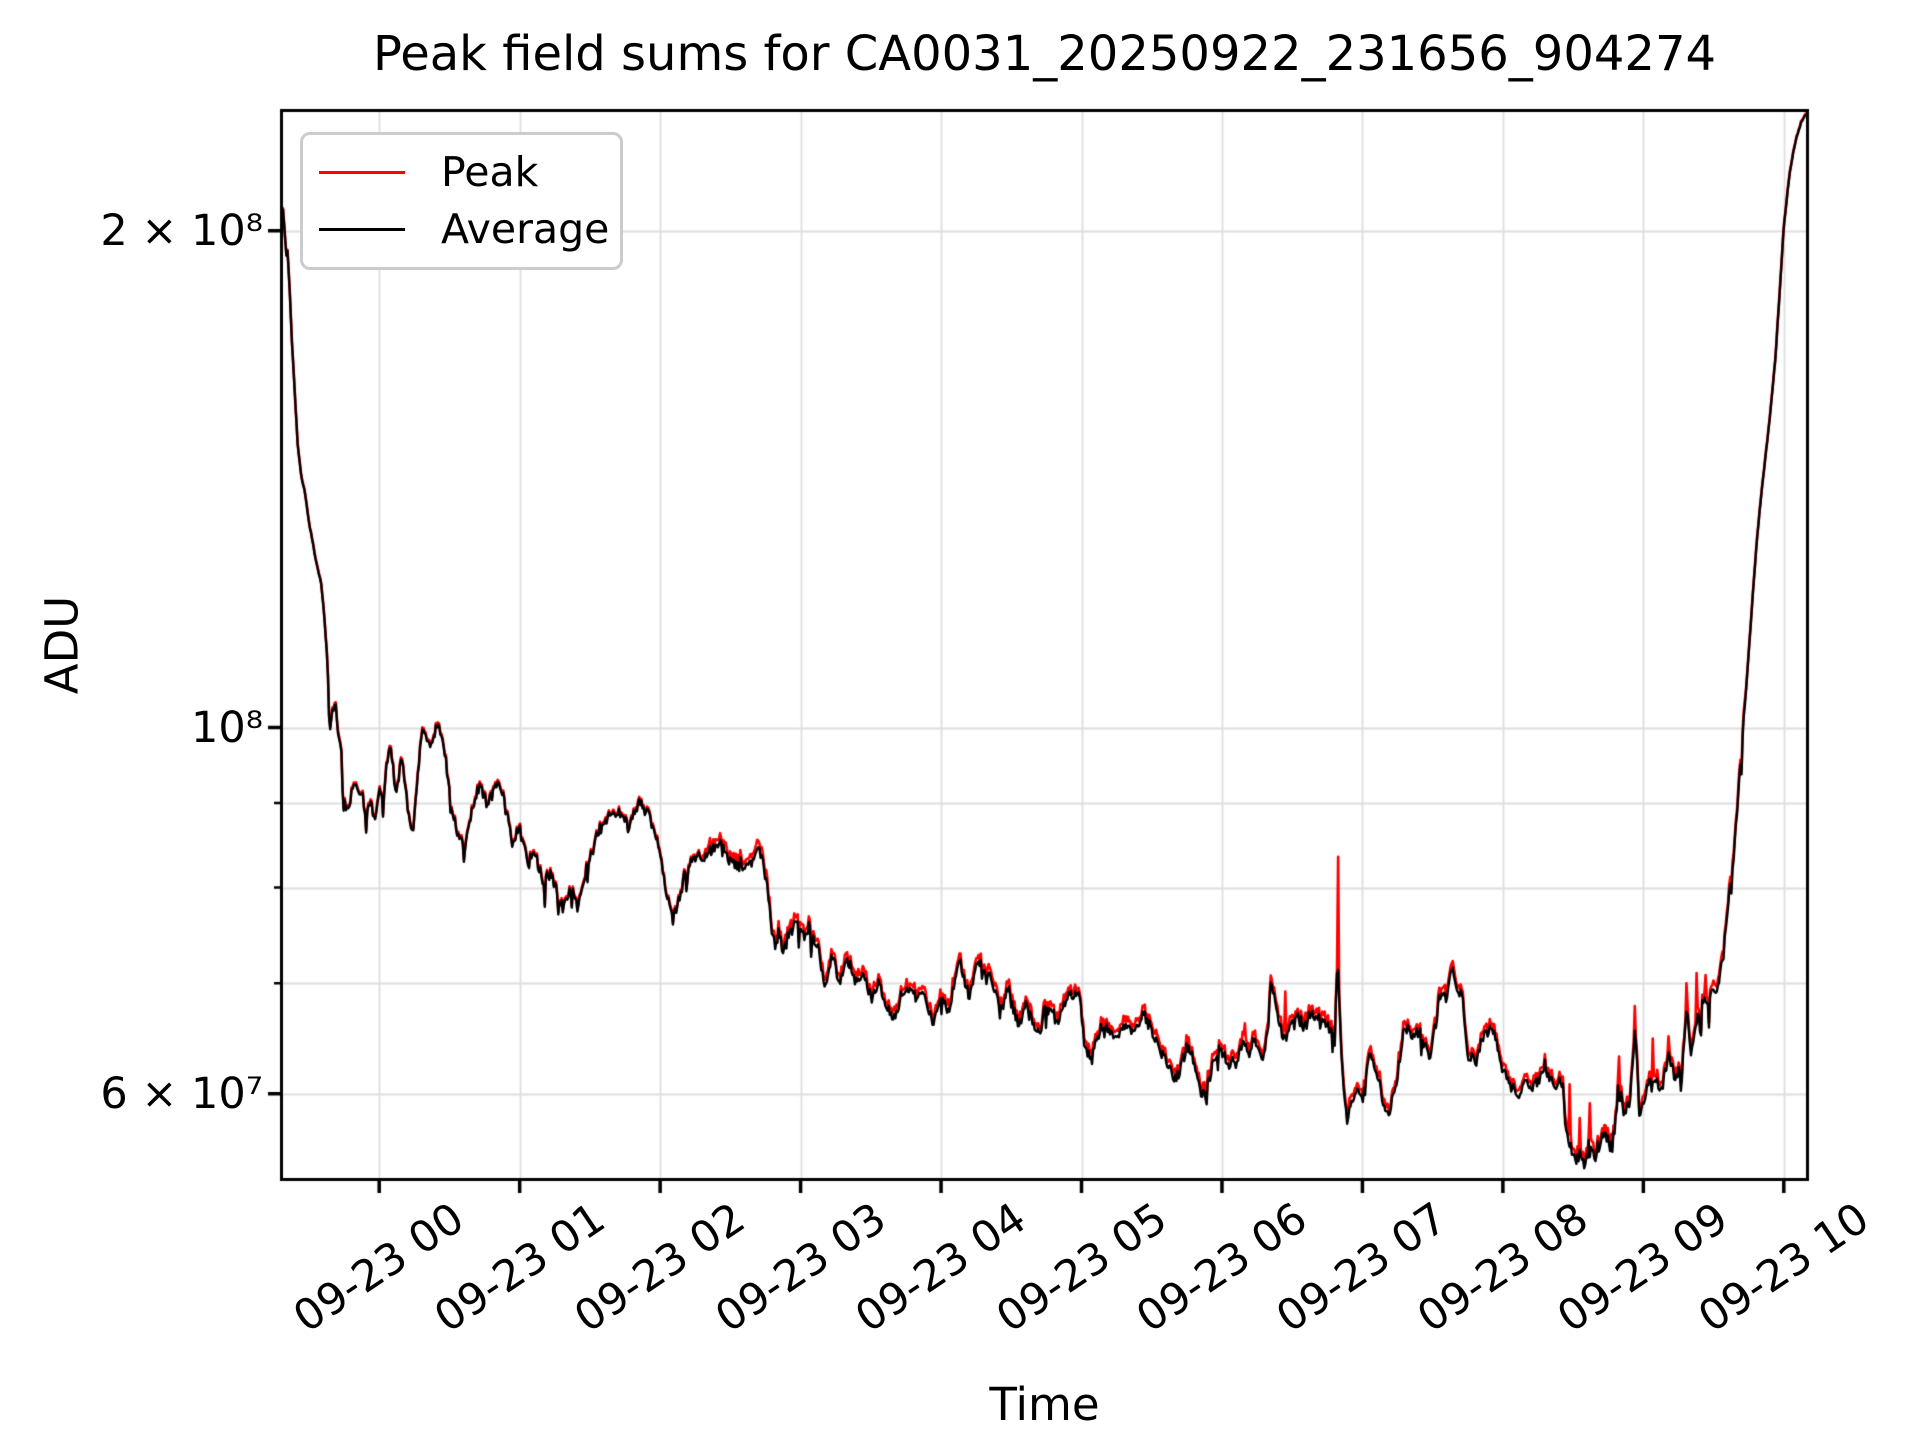 The image size is (1920, 1440). I want to click on legend-entry-average: Average, so click(461, 229).